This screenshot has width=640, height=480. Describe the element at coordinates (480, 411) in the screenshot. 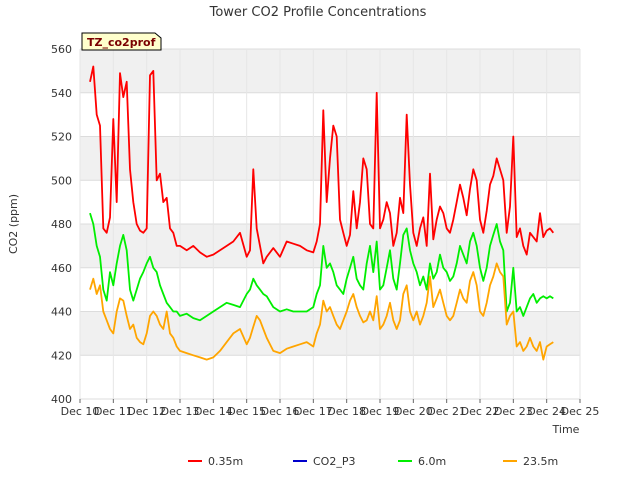

I see `x-tick-label: Dec 22` at that location.